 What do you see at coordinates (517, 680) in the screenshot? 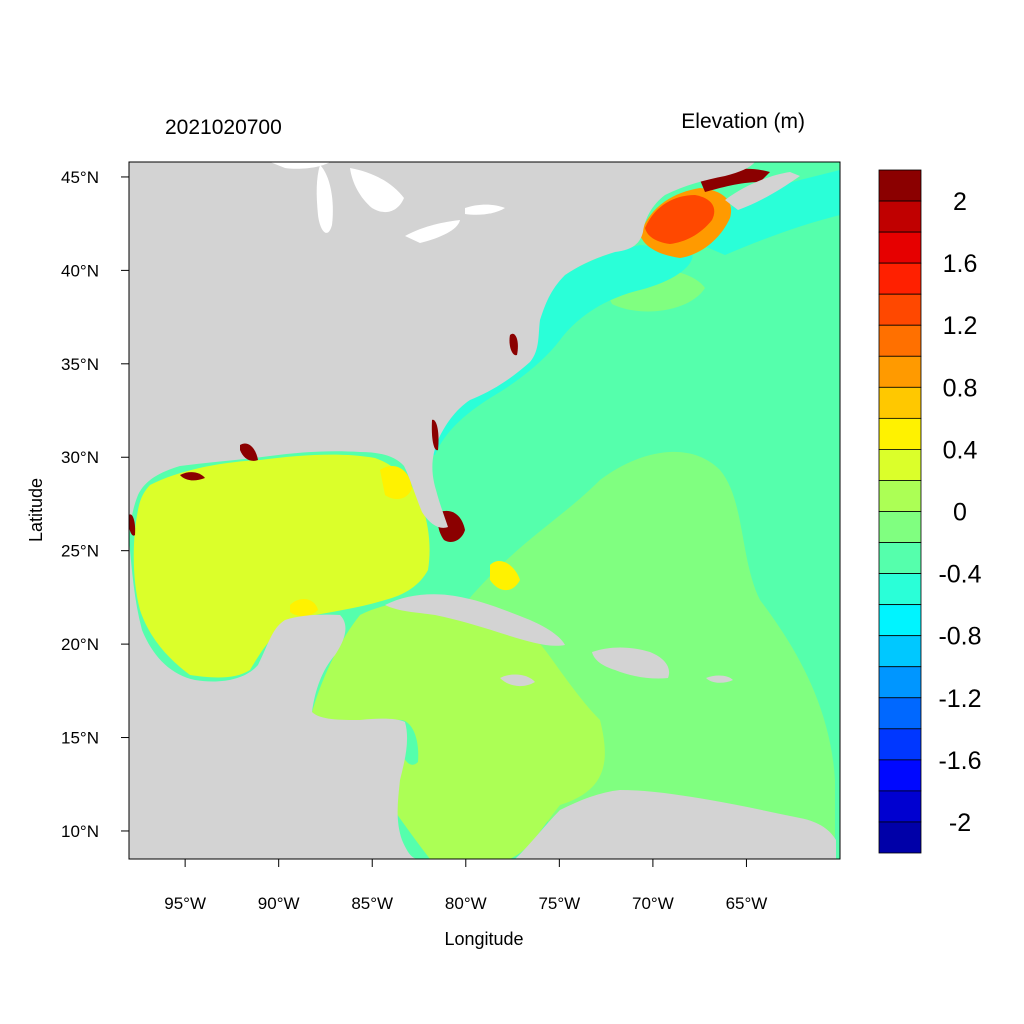
I see `jamaica-land` at bounding box center [517, 680].